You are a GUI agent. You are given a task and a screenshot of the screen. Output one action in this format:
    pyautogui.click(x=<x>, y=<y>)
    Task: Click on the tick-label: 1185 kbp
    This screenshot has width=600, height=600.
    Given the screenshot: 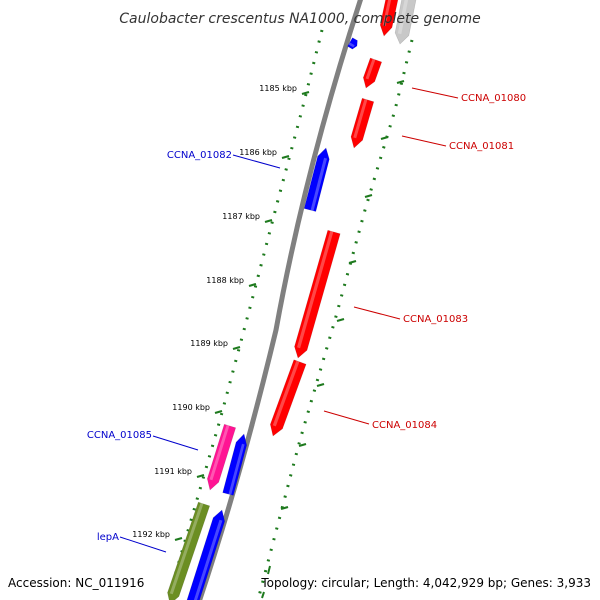 What is the action you would take?
    pyautogui.click(x=278, y=88)
    